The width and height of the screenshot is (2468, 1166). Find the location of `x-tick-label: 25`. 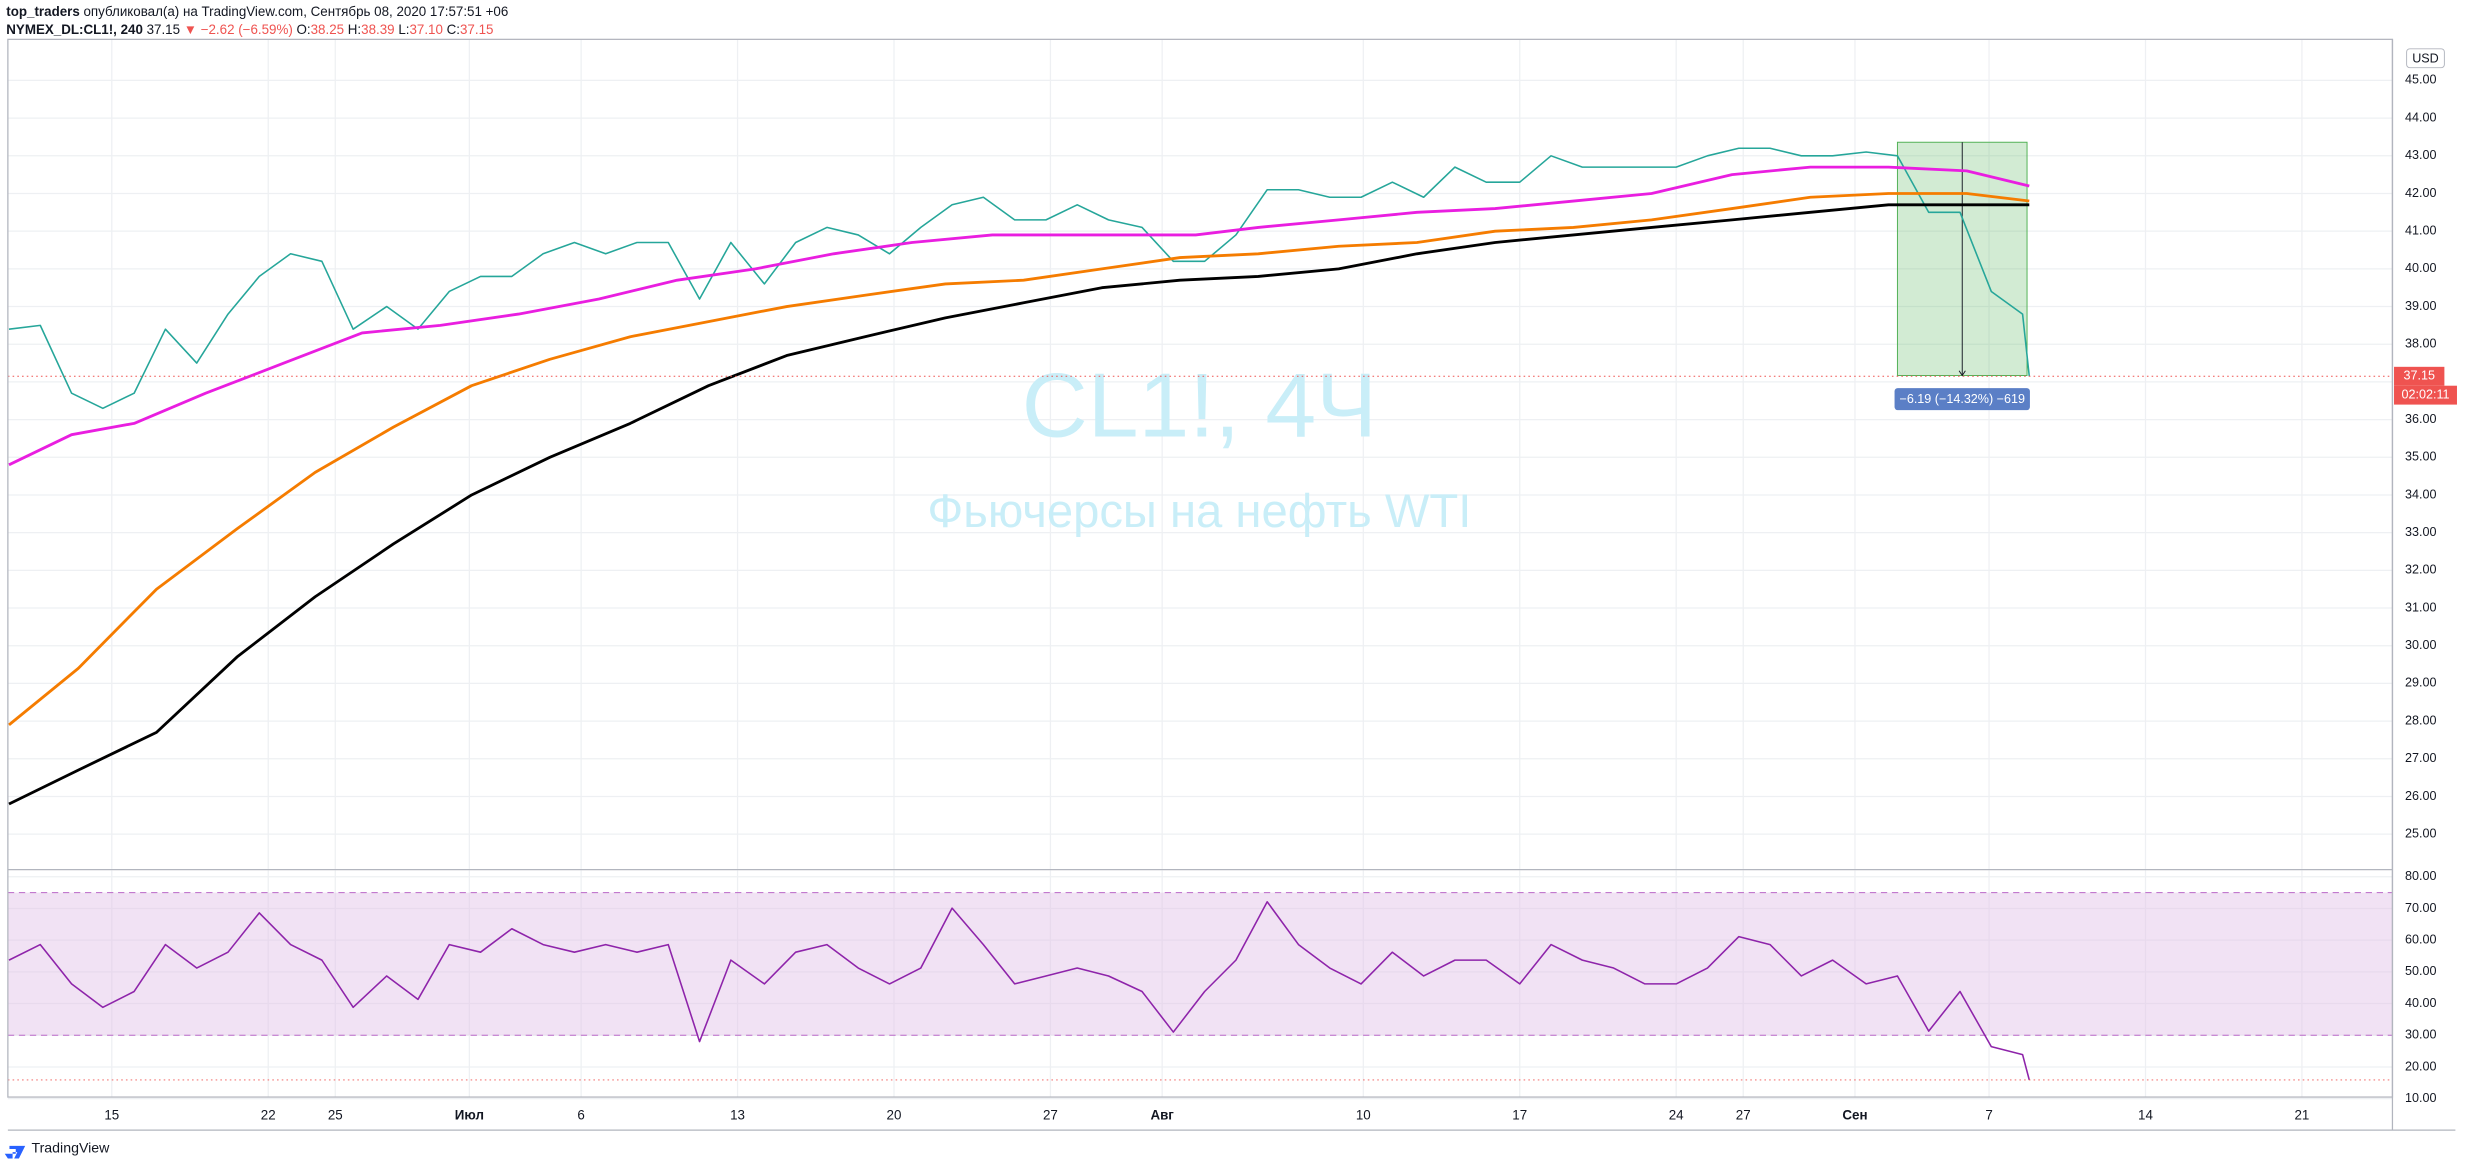

x-tick-label: 25 is located at coordinates (335, 1114).